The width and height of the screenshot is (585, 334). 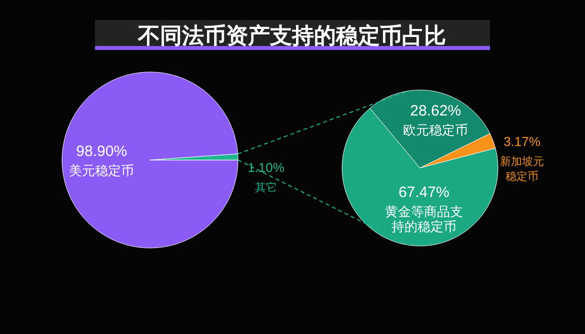 I want to click on data-label: 67.47%, so click(x=424, y=192).